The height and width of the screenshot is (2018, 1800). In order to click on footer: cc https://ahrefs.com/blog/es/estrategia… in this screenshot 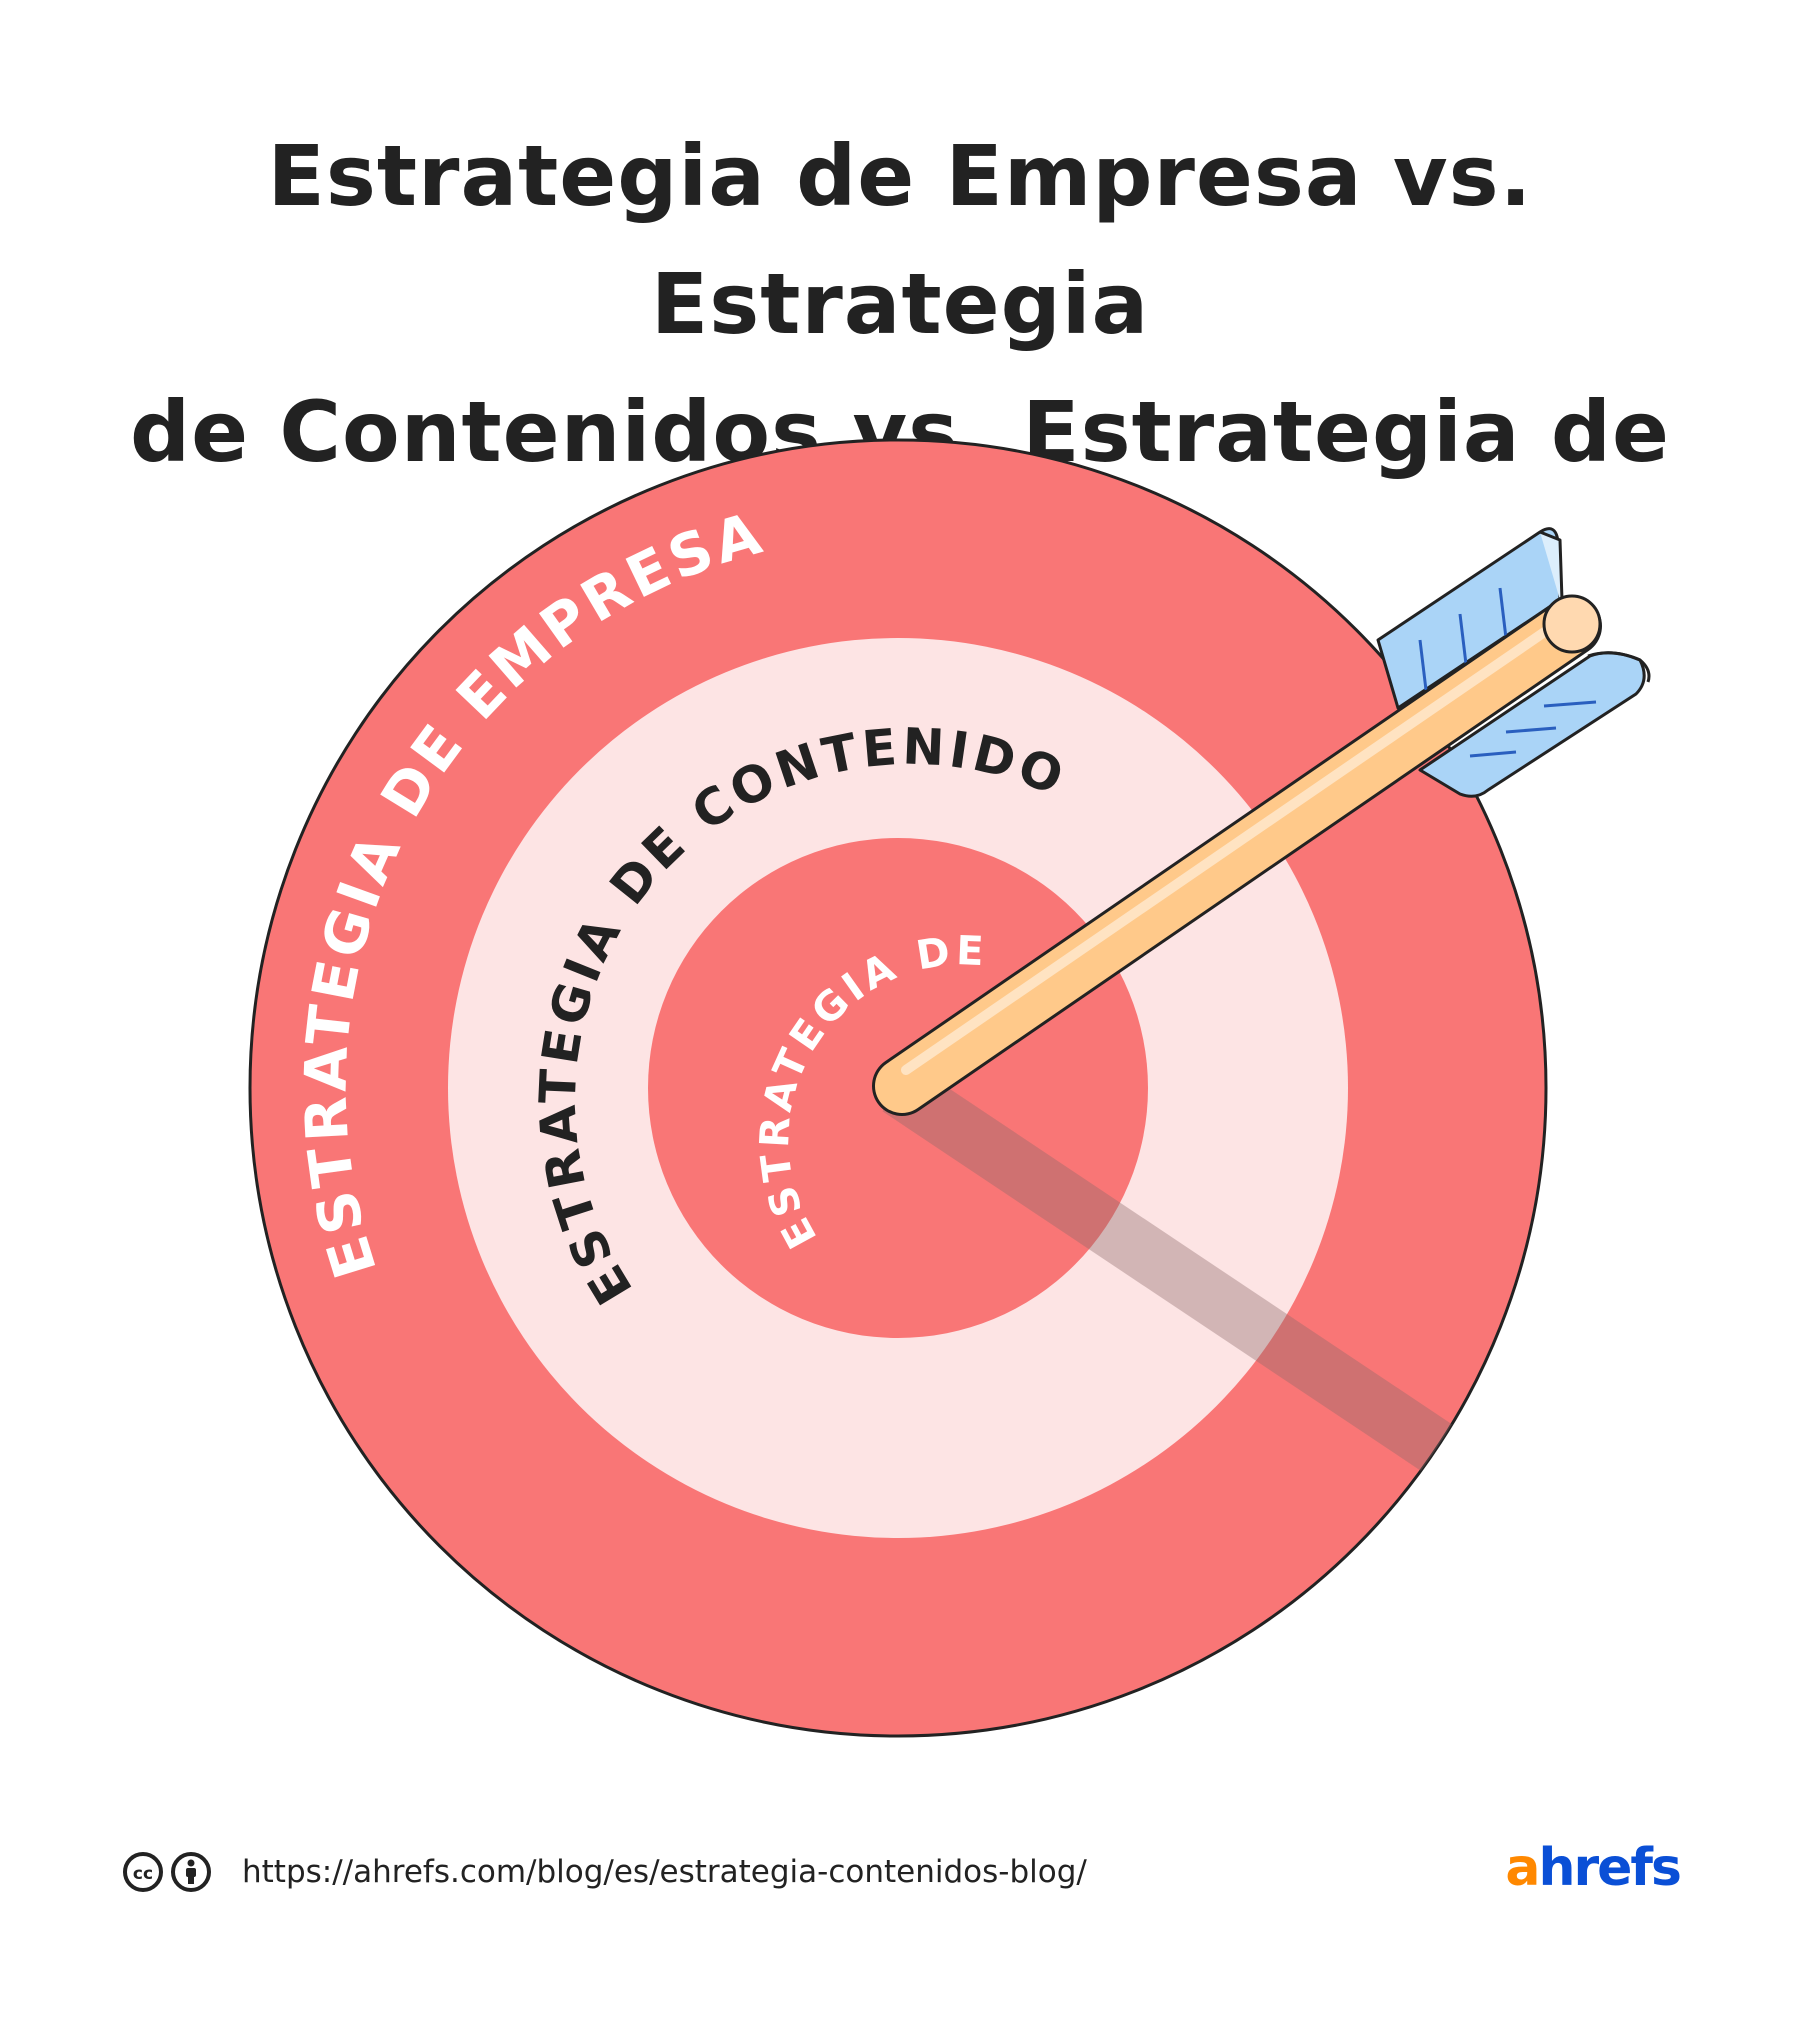, I will do `click(604, 1872)`.